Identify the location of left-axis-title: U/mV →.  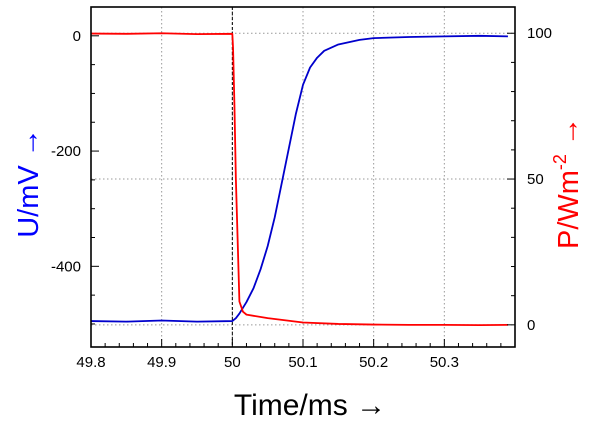
(29, 183).